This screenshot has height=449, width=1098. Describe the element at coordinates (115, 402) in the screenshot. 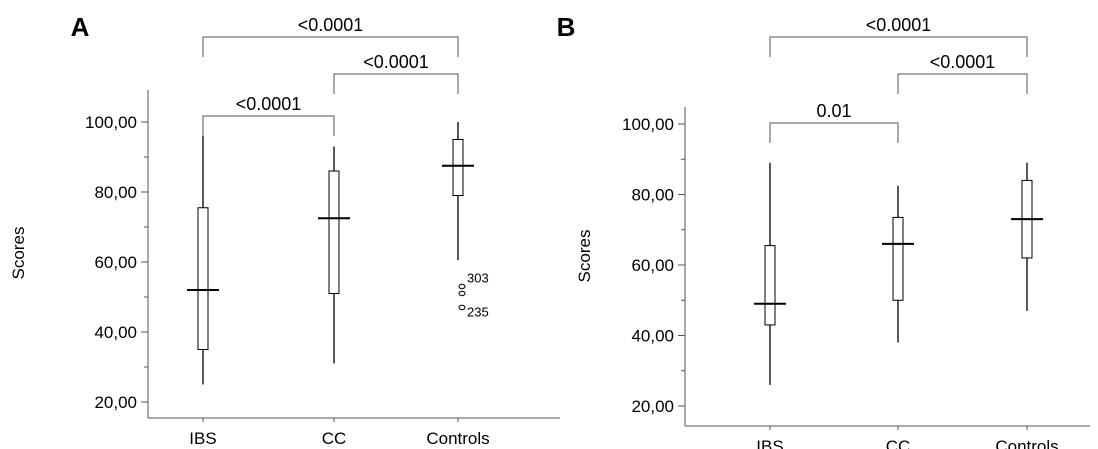

I see `panel-a-y-tick-label: 20,00` at that location.